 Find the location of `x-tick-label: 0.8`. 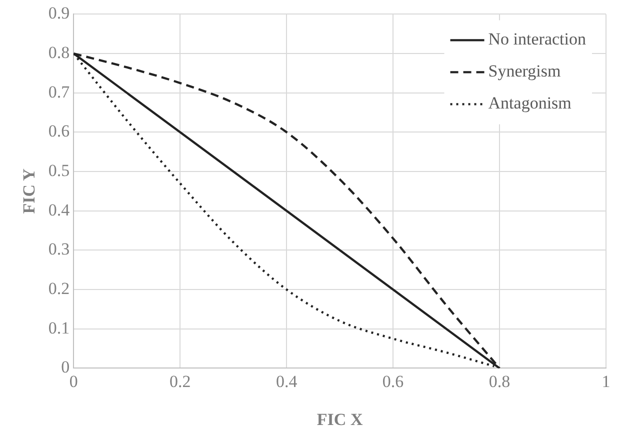

x-tick-label: 0.8 is located at coordinates (499, 381).